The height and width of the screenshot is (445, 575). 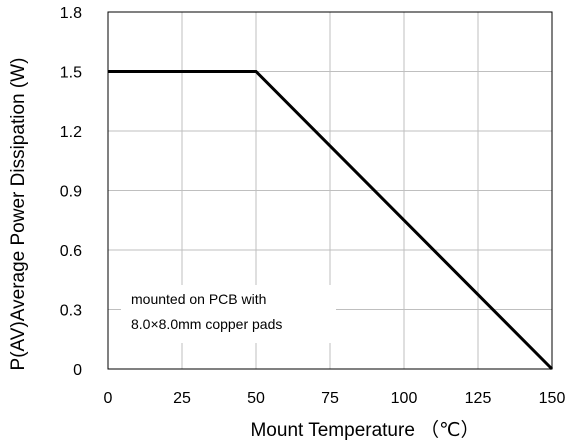 What do you see at coordinates (71, 132) in the screenshot?
I see `y-tick-label: 1.2` at bounding box center [71, 132].